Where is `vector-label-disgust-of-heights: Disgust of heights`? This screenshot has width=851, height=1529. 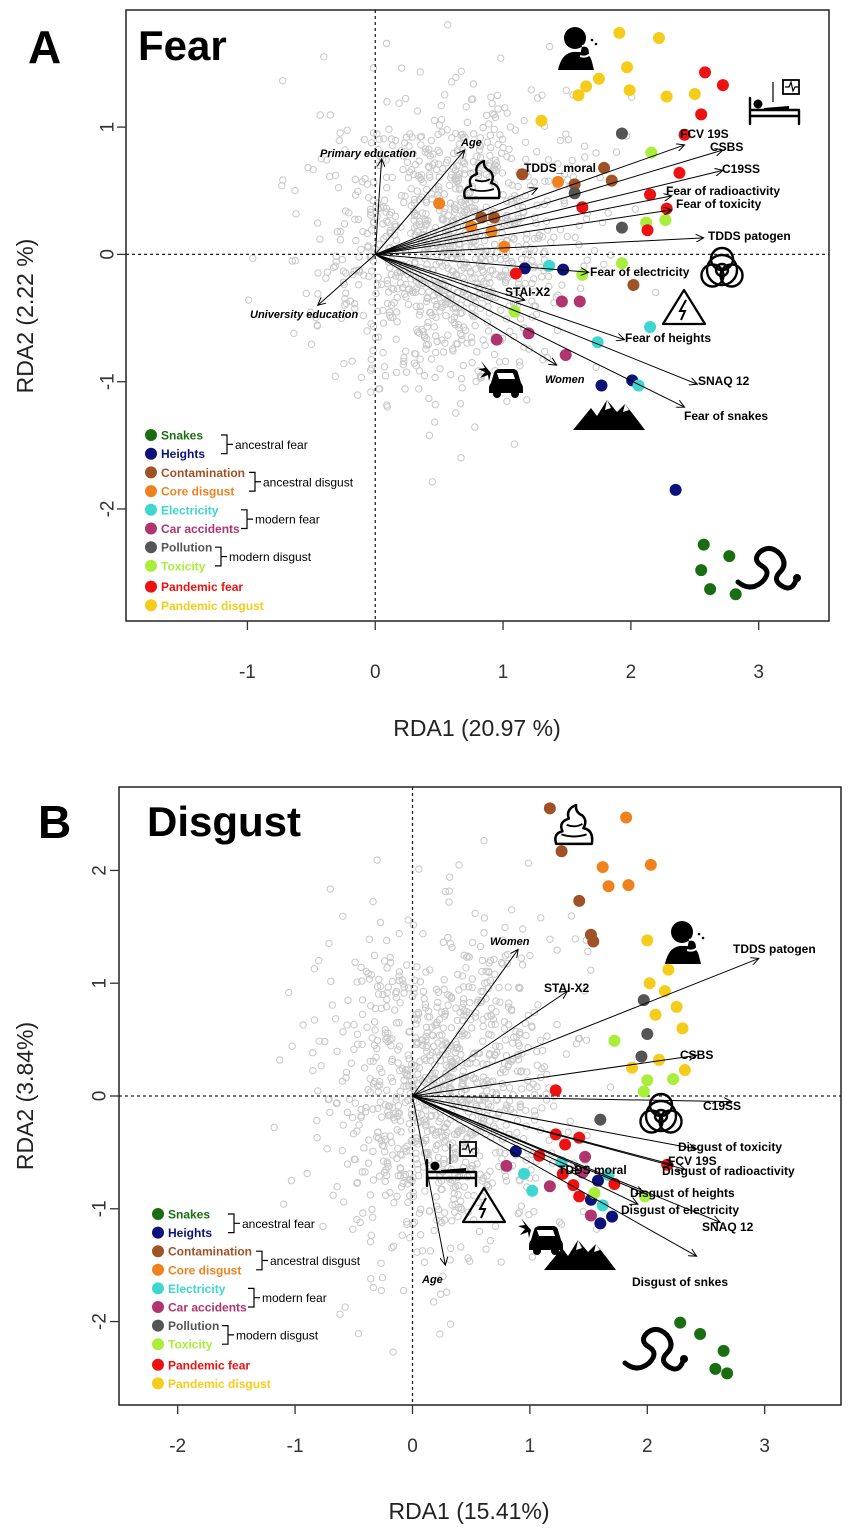
vector-label-disgust-of-heights: Disgust of heights is located at coordinates (682, 1193).